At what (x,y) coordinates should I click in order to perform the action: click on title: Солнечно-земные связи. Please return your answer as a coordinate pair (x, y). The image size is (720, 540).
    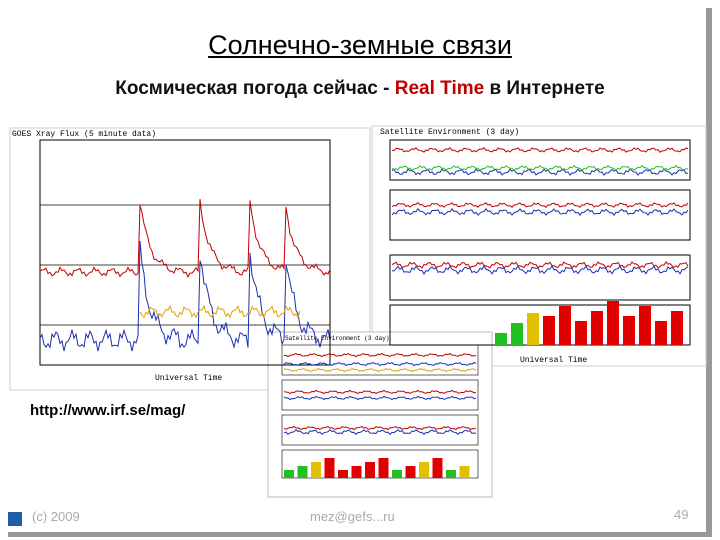
    Looking at the image, I should click on (360, 45).